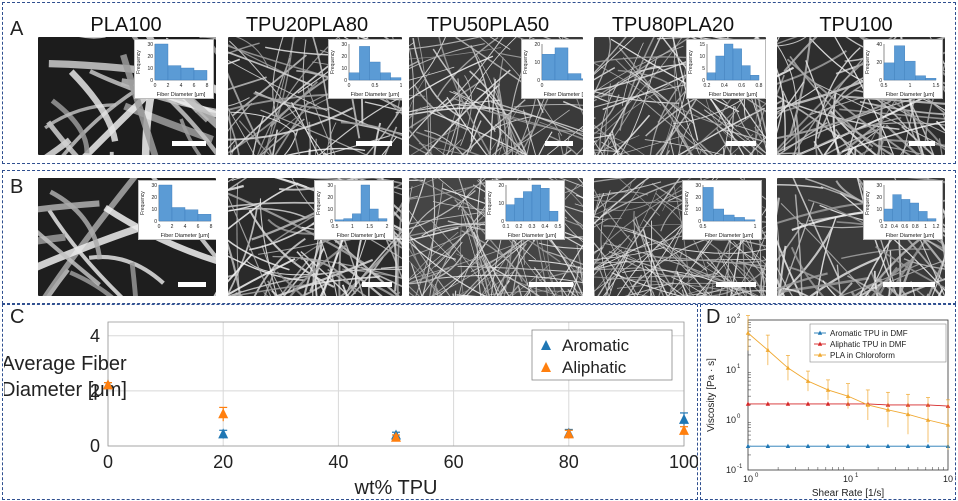 This screenshot has width=958, height=501. Describe the element at coordinates (702, 45) in the screenshot. I see `histogram-y-tick: 15` at that location.